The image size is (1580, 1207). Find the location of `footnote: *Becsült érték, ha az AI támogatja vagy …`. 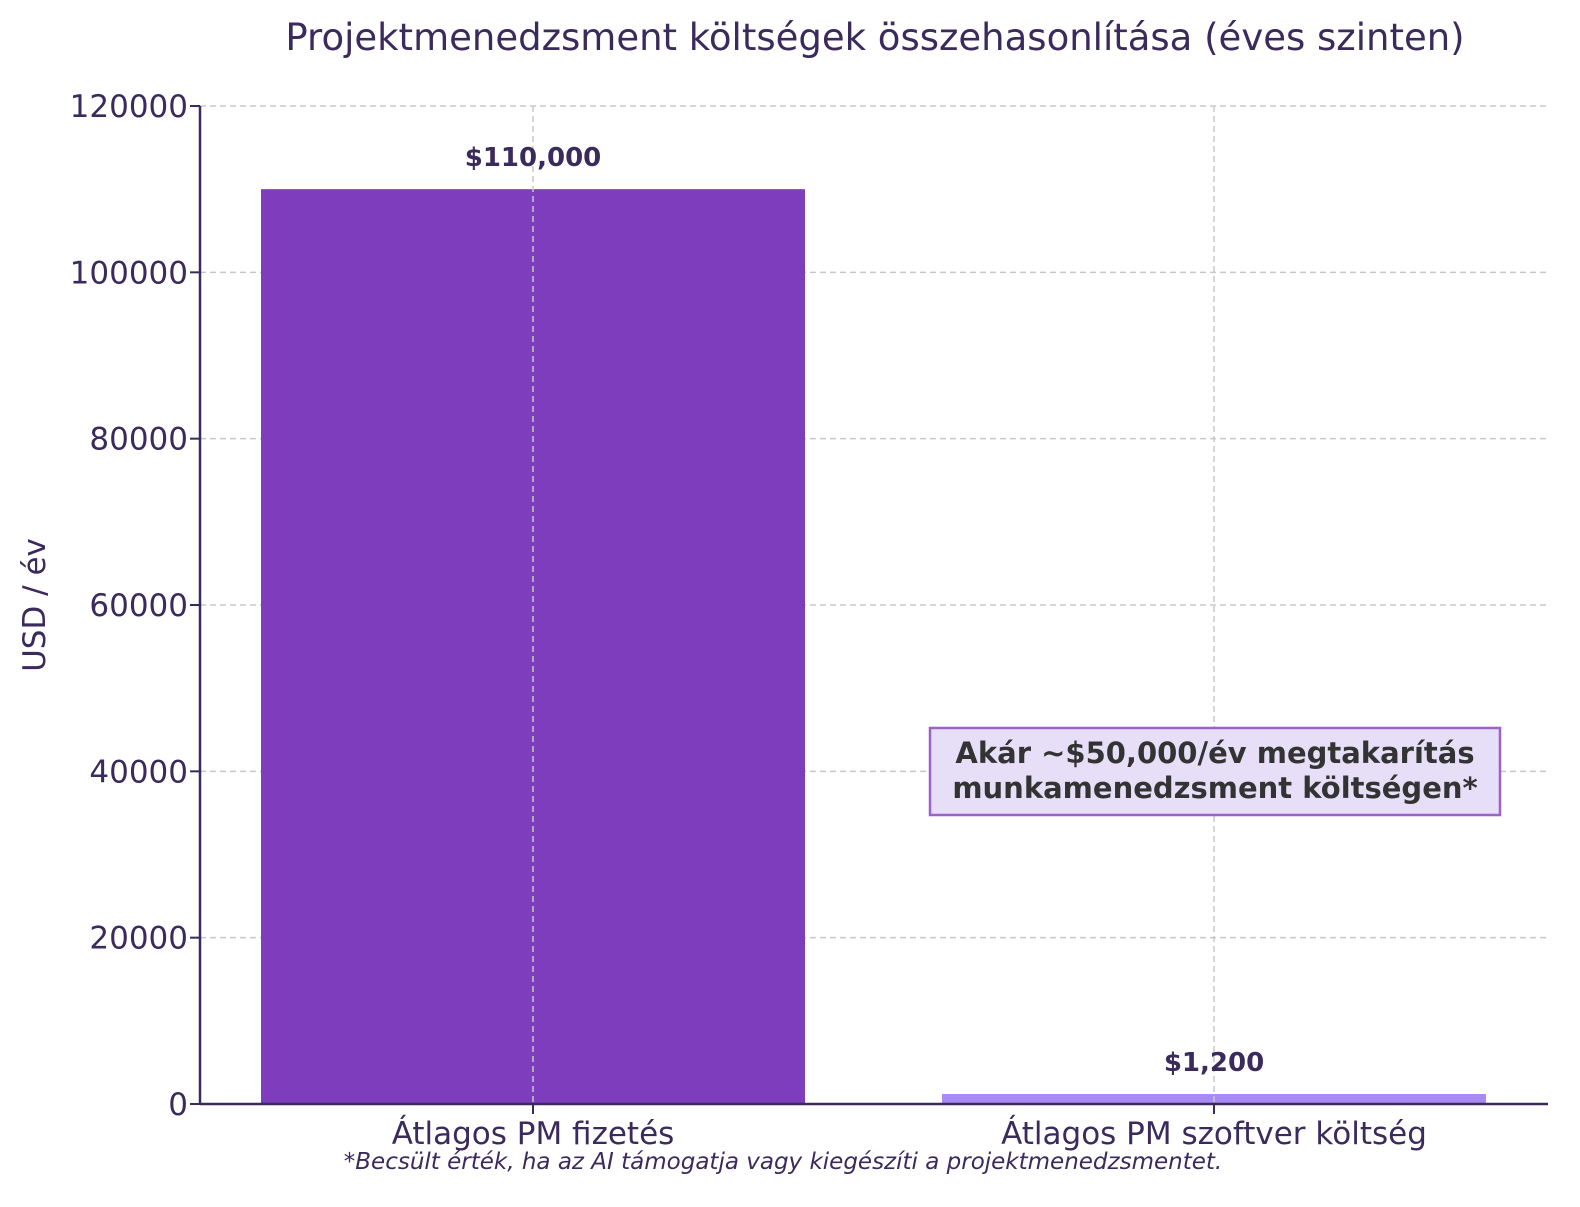

footnote: *Becsült érték, ha az AI támogatja vagy … is located at coordinates (783, 1162).